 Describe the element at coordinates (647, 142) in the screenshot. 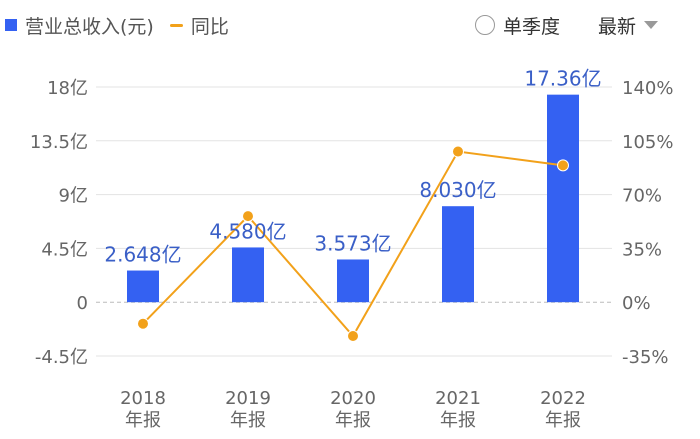

I see `y-right-tick-label: 105%` at that location.